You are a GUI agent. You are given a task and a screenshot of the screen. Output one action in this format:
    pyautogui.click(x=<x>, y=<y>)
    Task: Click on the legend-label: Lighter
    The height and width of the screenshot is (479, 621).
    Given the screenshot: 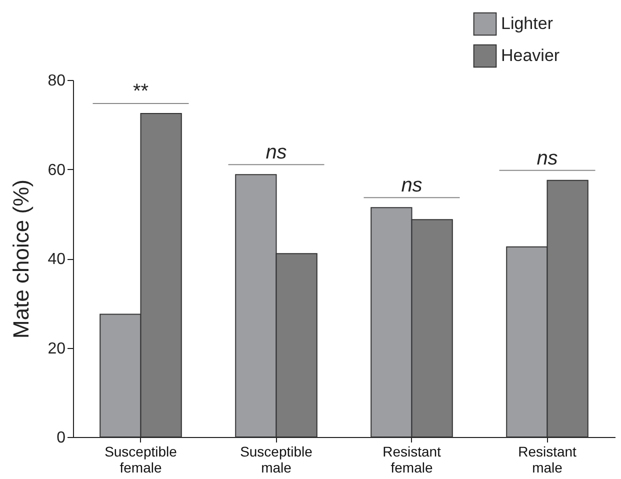 What is the action you would take?
    pyautogui.click(x=527, y=23)
    